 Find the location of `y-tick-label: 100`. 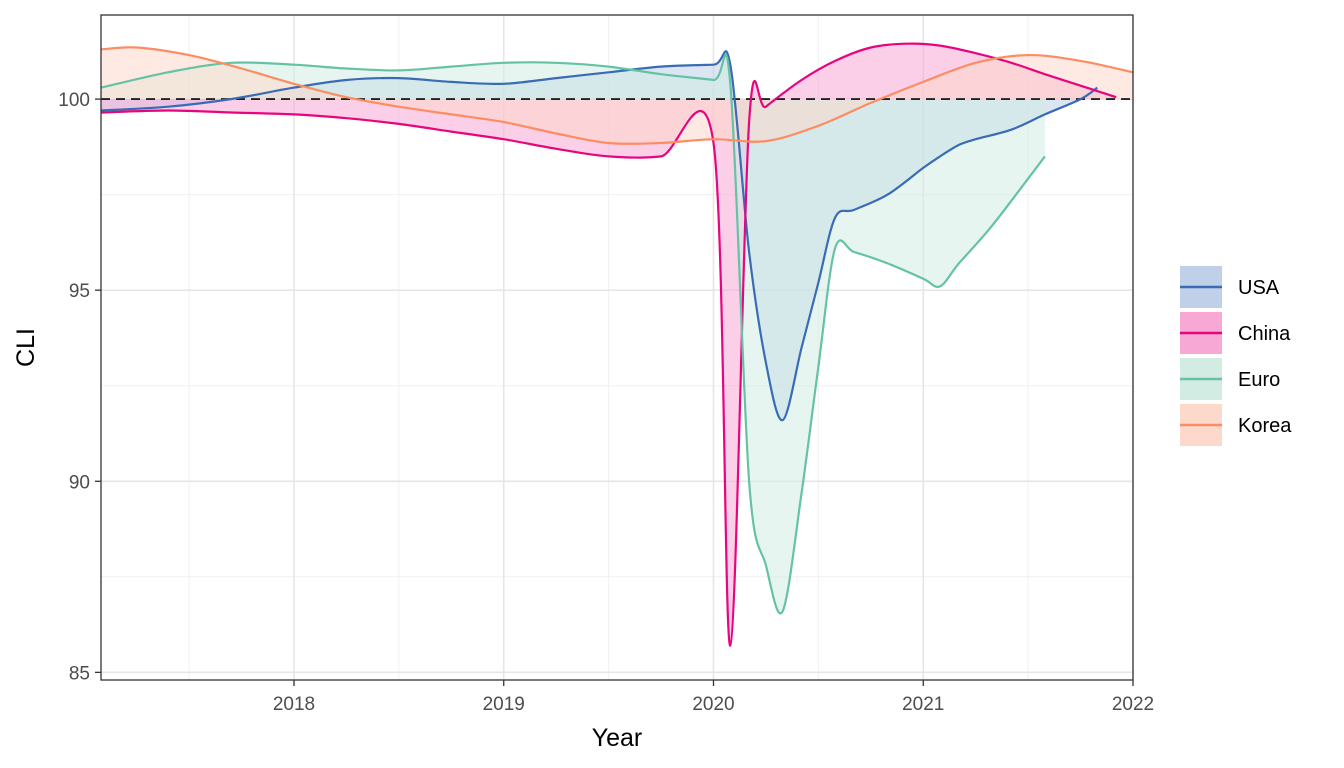

y-tick-label: 100 is located at coordinates (74, 100).